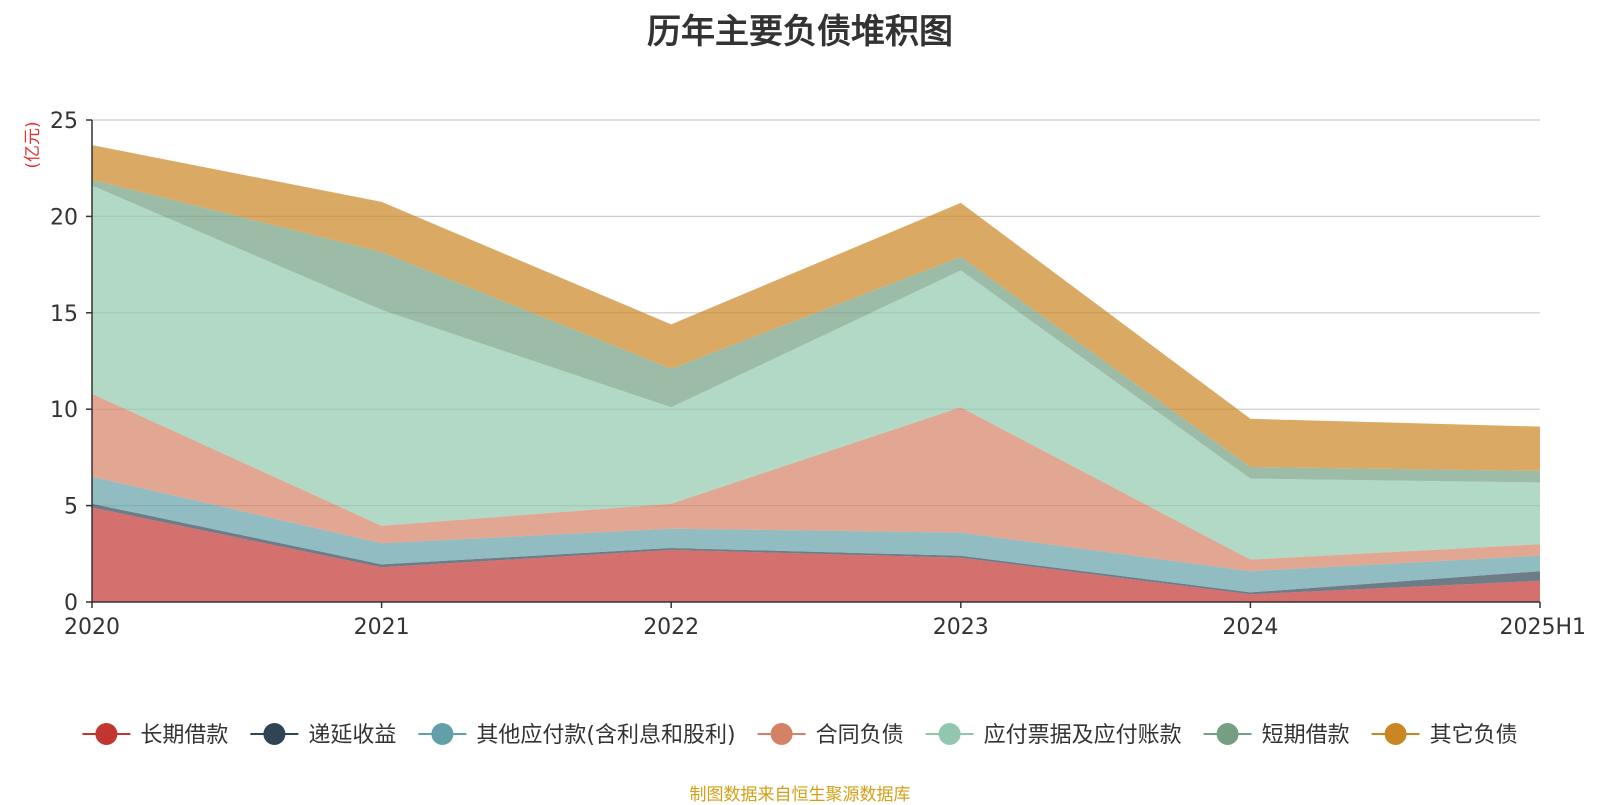  Describe the element at coordinates (382, 627) in the screenshot. I see `x-tick-label: 2021` at that location.